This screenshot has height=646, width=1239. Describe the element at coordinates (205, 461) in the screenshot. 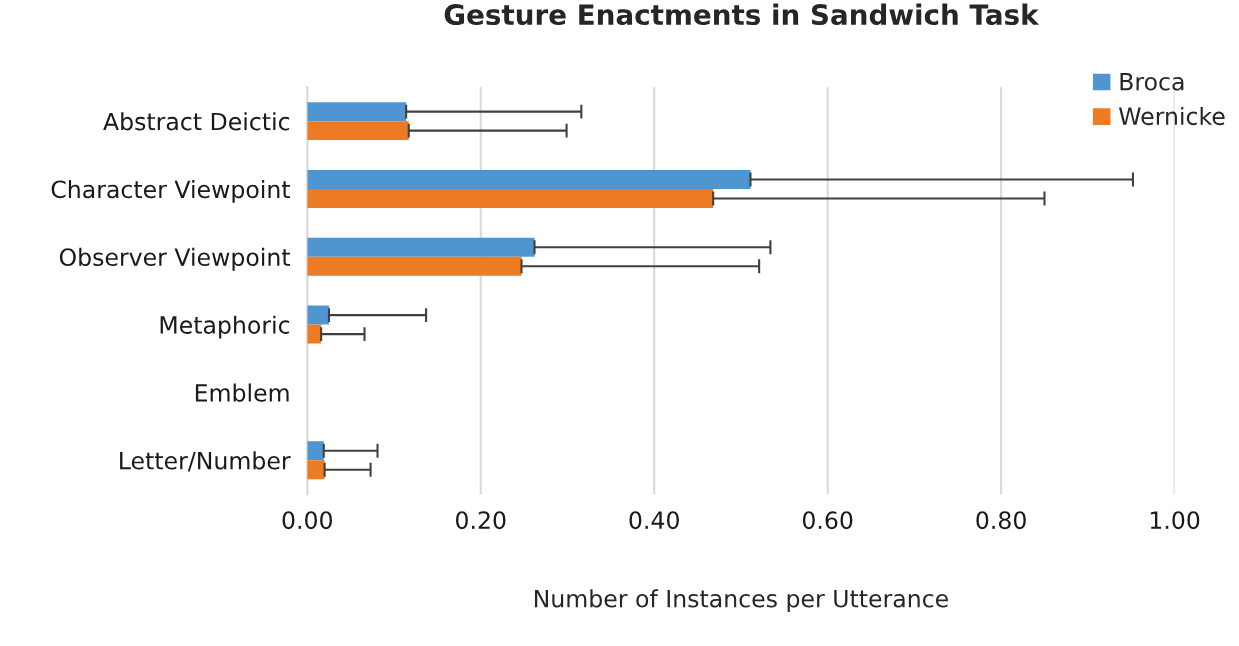

I see `y-tick-label: Letter/Number` at that location.